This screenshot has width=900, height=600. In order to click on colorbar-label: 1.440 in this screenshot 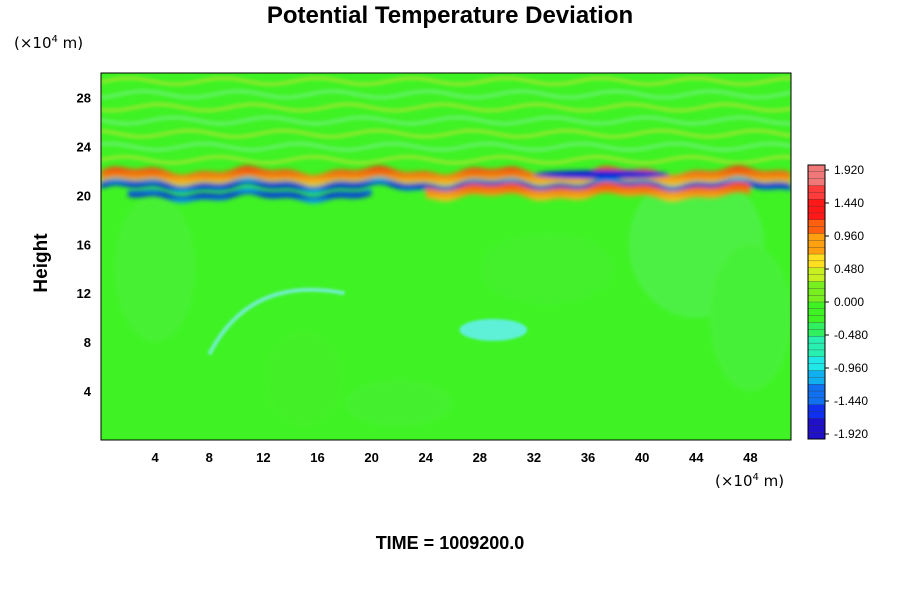, I will do `click(849, 203)`.